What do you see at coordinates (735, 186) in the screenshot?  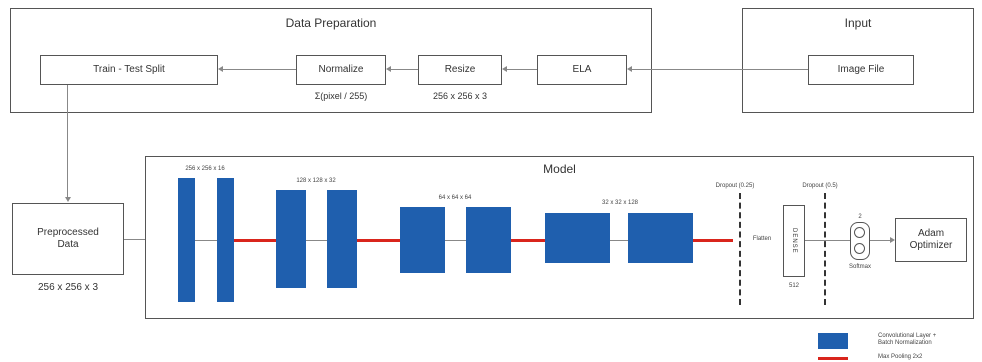 I see `dropout-label-1: Dropout (0.25)` at bounding box center [735, 186].